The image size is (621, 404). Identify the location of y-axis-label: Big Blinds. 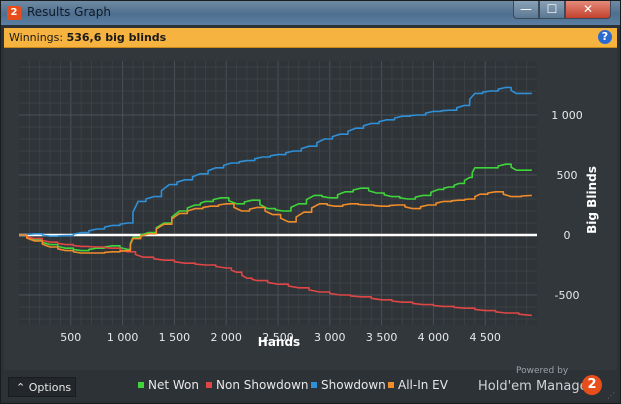
(592, 200).